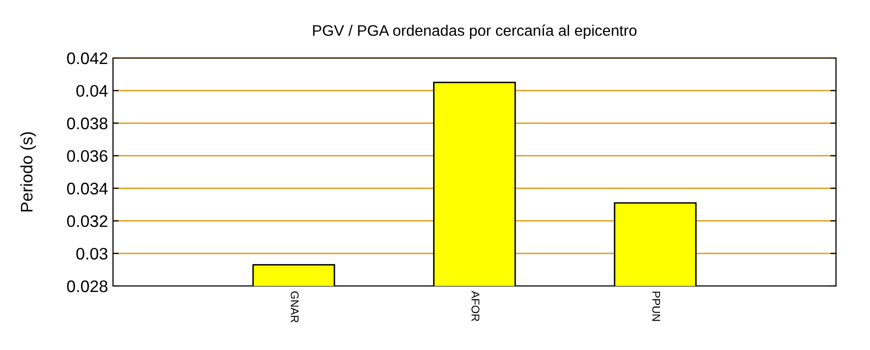 Image resolution: width=870 pixels, height=350 pixels. What do you see at coordinates (87, 188) in the screenshot?
I see `y-tick-label: 0.034` at bounding box center [87, 188].